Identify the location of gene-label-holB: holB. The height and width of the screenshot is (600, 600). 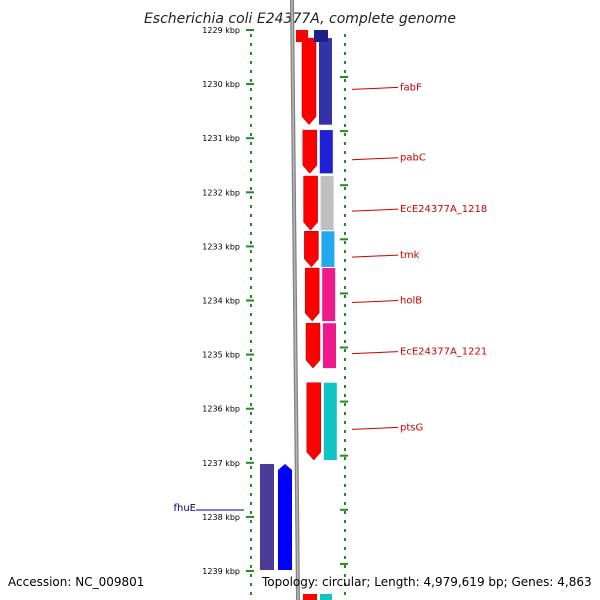
(411, 301).